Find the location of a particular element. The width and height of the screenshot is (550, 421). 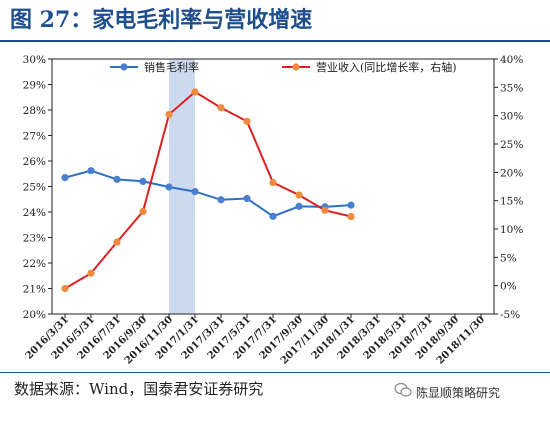

left-tick-label: 21% is located at coordinates (34, 290).